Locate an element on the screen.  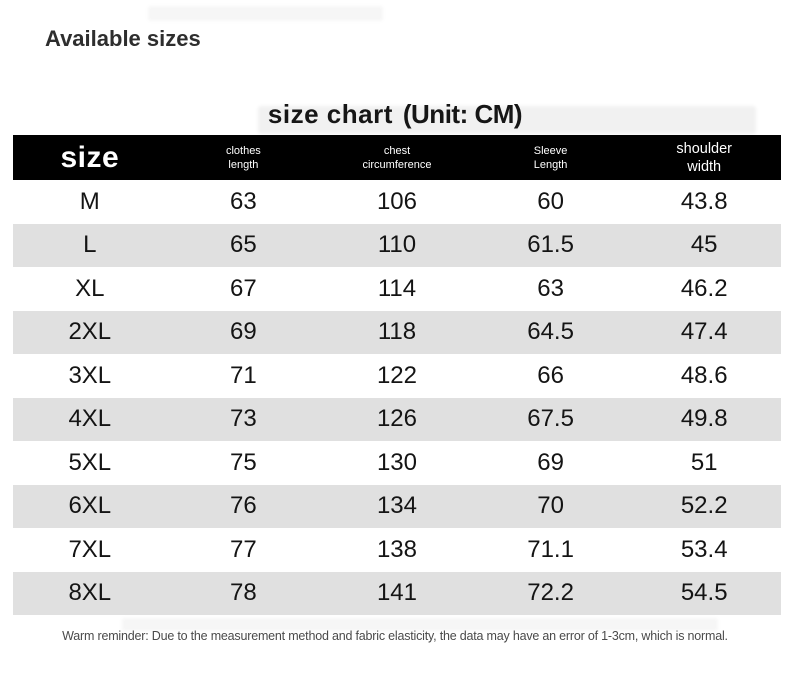
value-cell: 49.8 is located at coordinates (704, 419).